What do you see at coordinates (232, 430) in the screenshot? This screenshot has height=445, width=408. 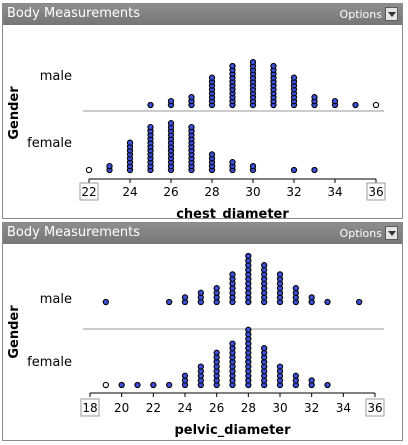 I see `x-axis-label: pelvic_diameter` at bounding box center [232, 430].